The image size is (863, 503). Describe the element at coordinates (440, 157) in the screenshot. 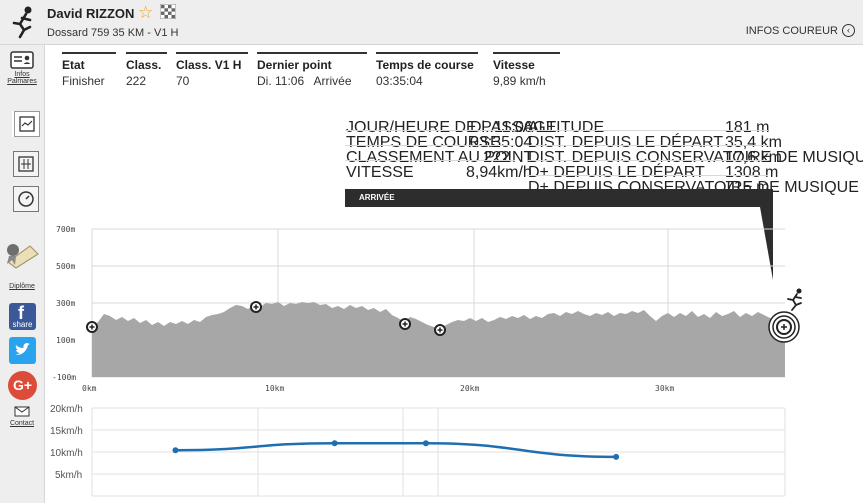

I see `info-key: CLASSEMENT AU POINT` at that location.